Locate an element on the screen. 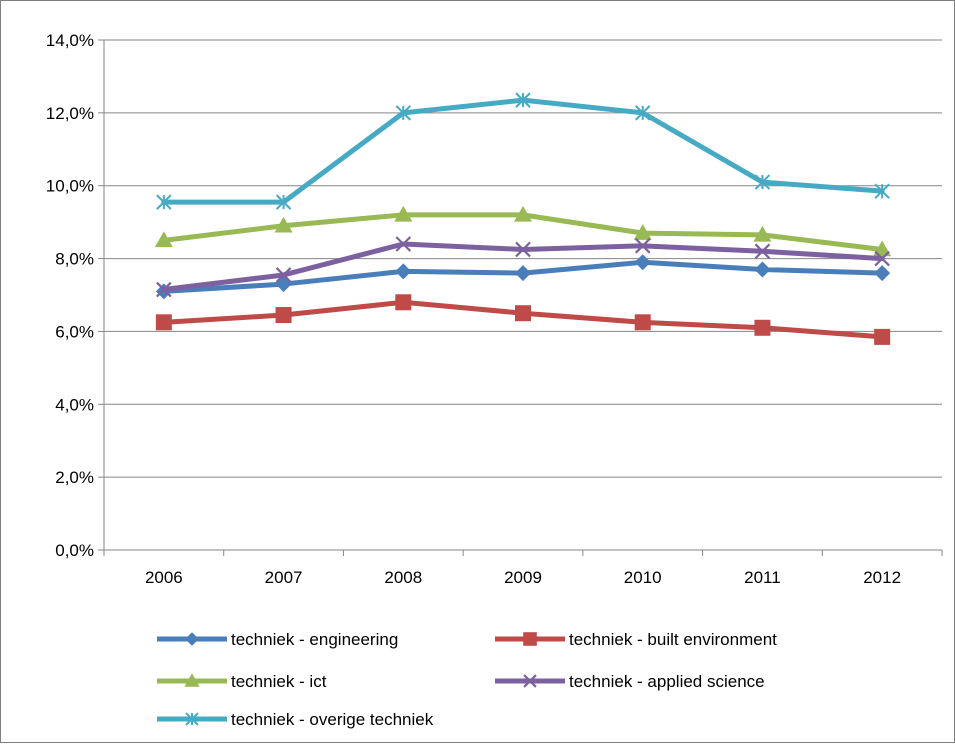 This screenshot has width=955, height=747. legend-label: techniek - ict is located at coordinates (279, 681).